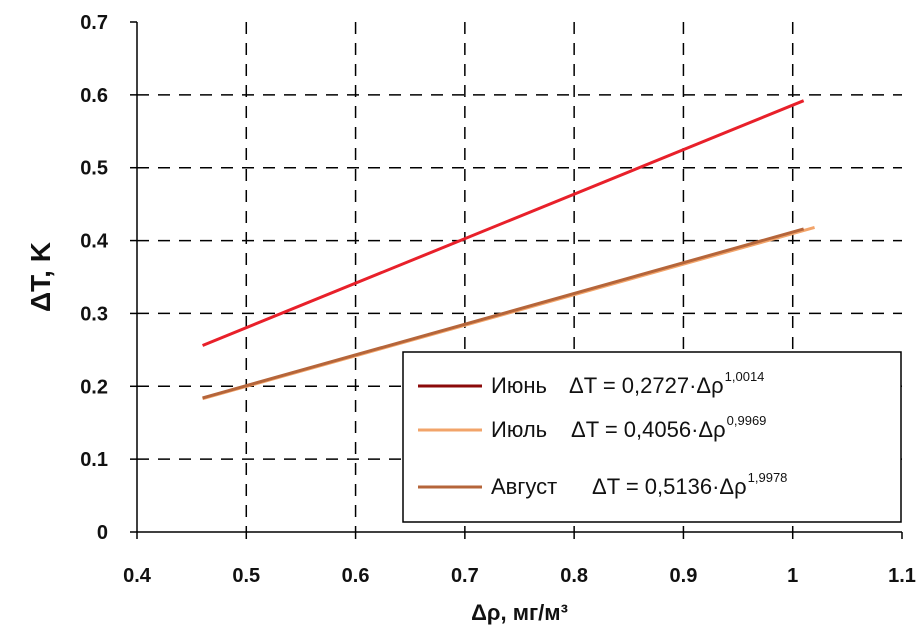 Image resolution: width=922 pixels, height=633 pixels. Describe the element at coordinates (102, 533) in the screenshot. I see `y-tick-label: 0` at that location.